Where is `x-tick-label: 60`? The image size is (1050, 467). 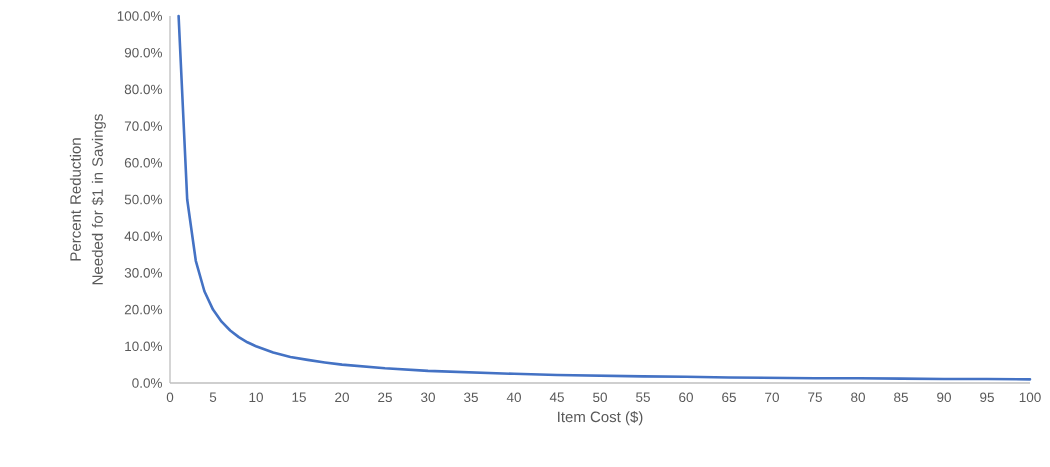 x-tick-label: 60 is located at coordinates (686, 397).